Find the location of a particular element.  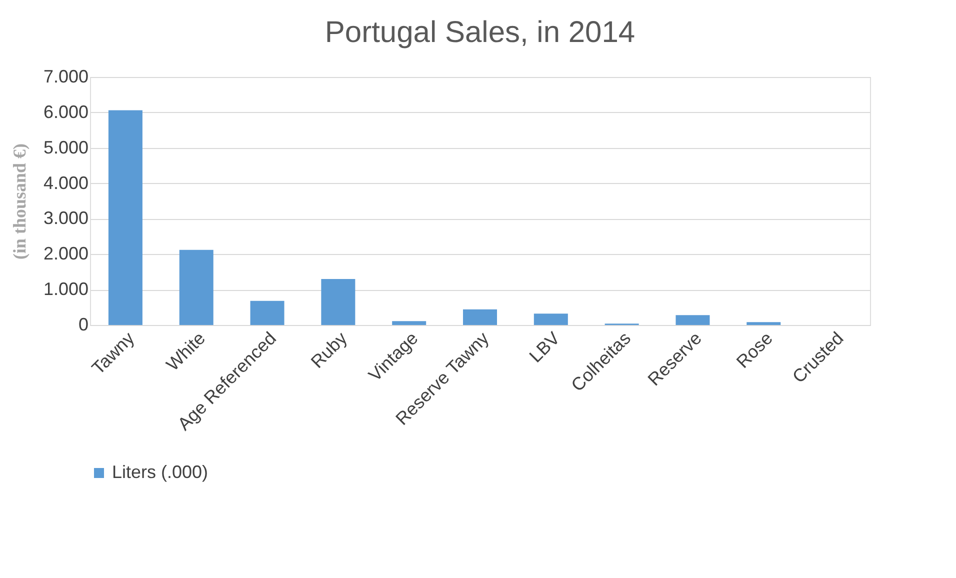

y-tick-label: 2.000 is located at coordinates (65, 254).